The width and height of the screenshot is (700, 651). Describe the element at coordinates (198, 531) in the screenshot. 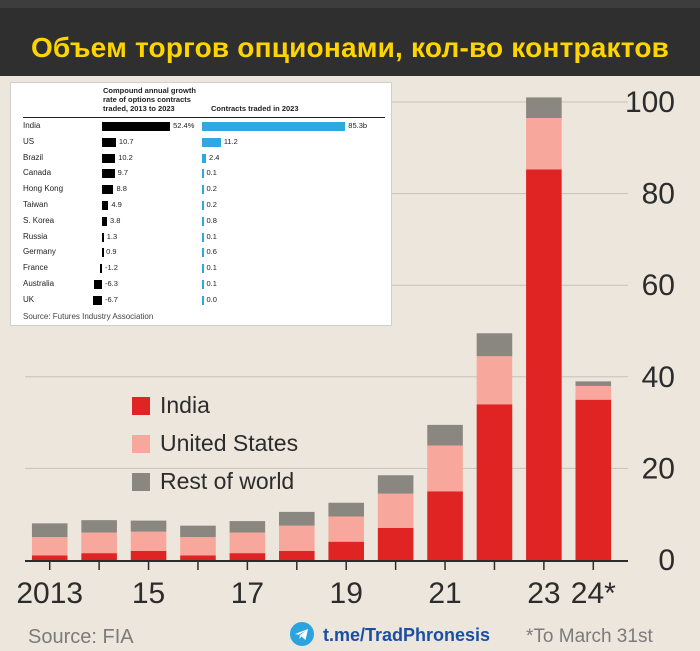

I see `bar-rest-of-world-2016` at that location.